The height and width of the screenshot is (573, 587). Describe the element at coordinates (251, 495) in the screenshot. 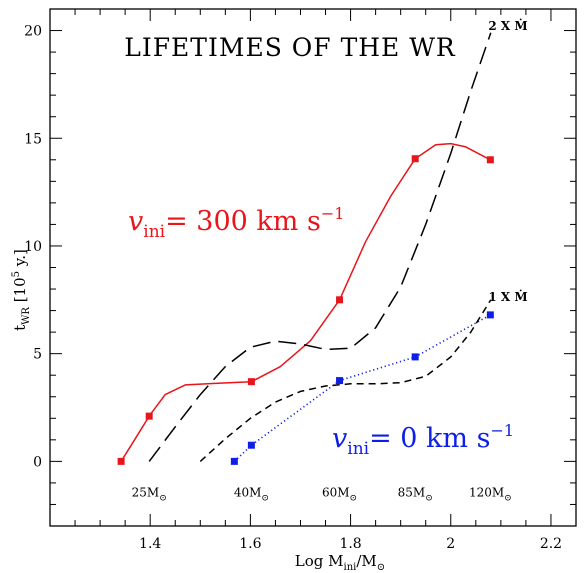

I see `mass-label: 40M⊙` at that location.